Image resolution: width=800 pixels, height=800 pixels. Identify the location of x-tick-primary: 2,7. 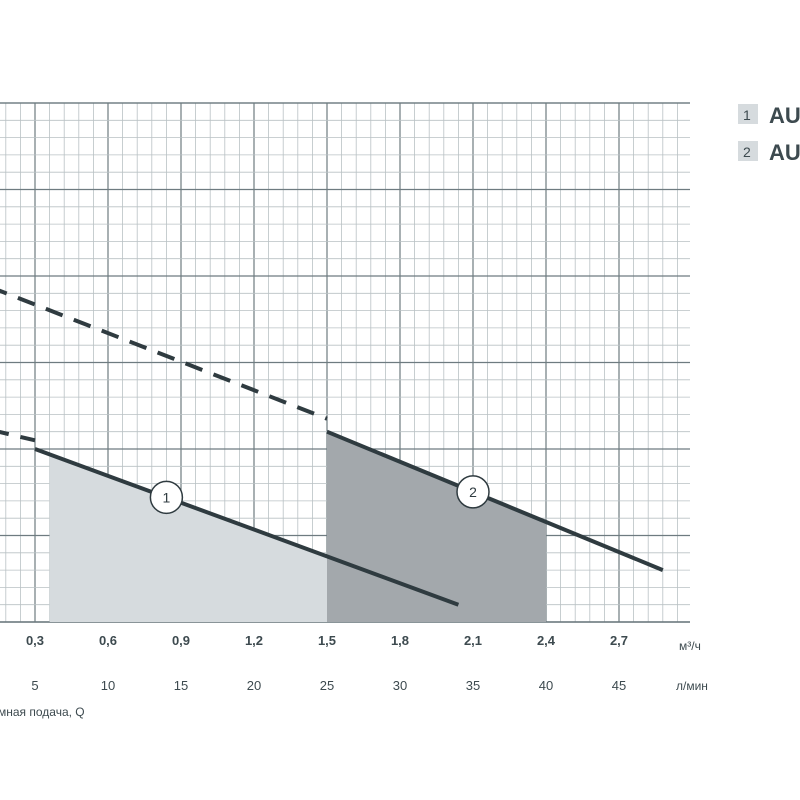
(619, 640).